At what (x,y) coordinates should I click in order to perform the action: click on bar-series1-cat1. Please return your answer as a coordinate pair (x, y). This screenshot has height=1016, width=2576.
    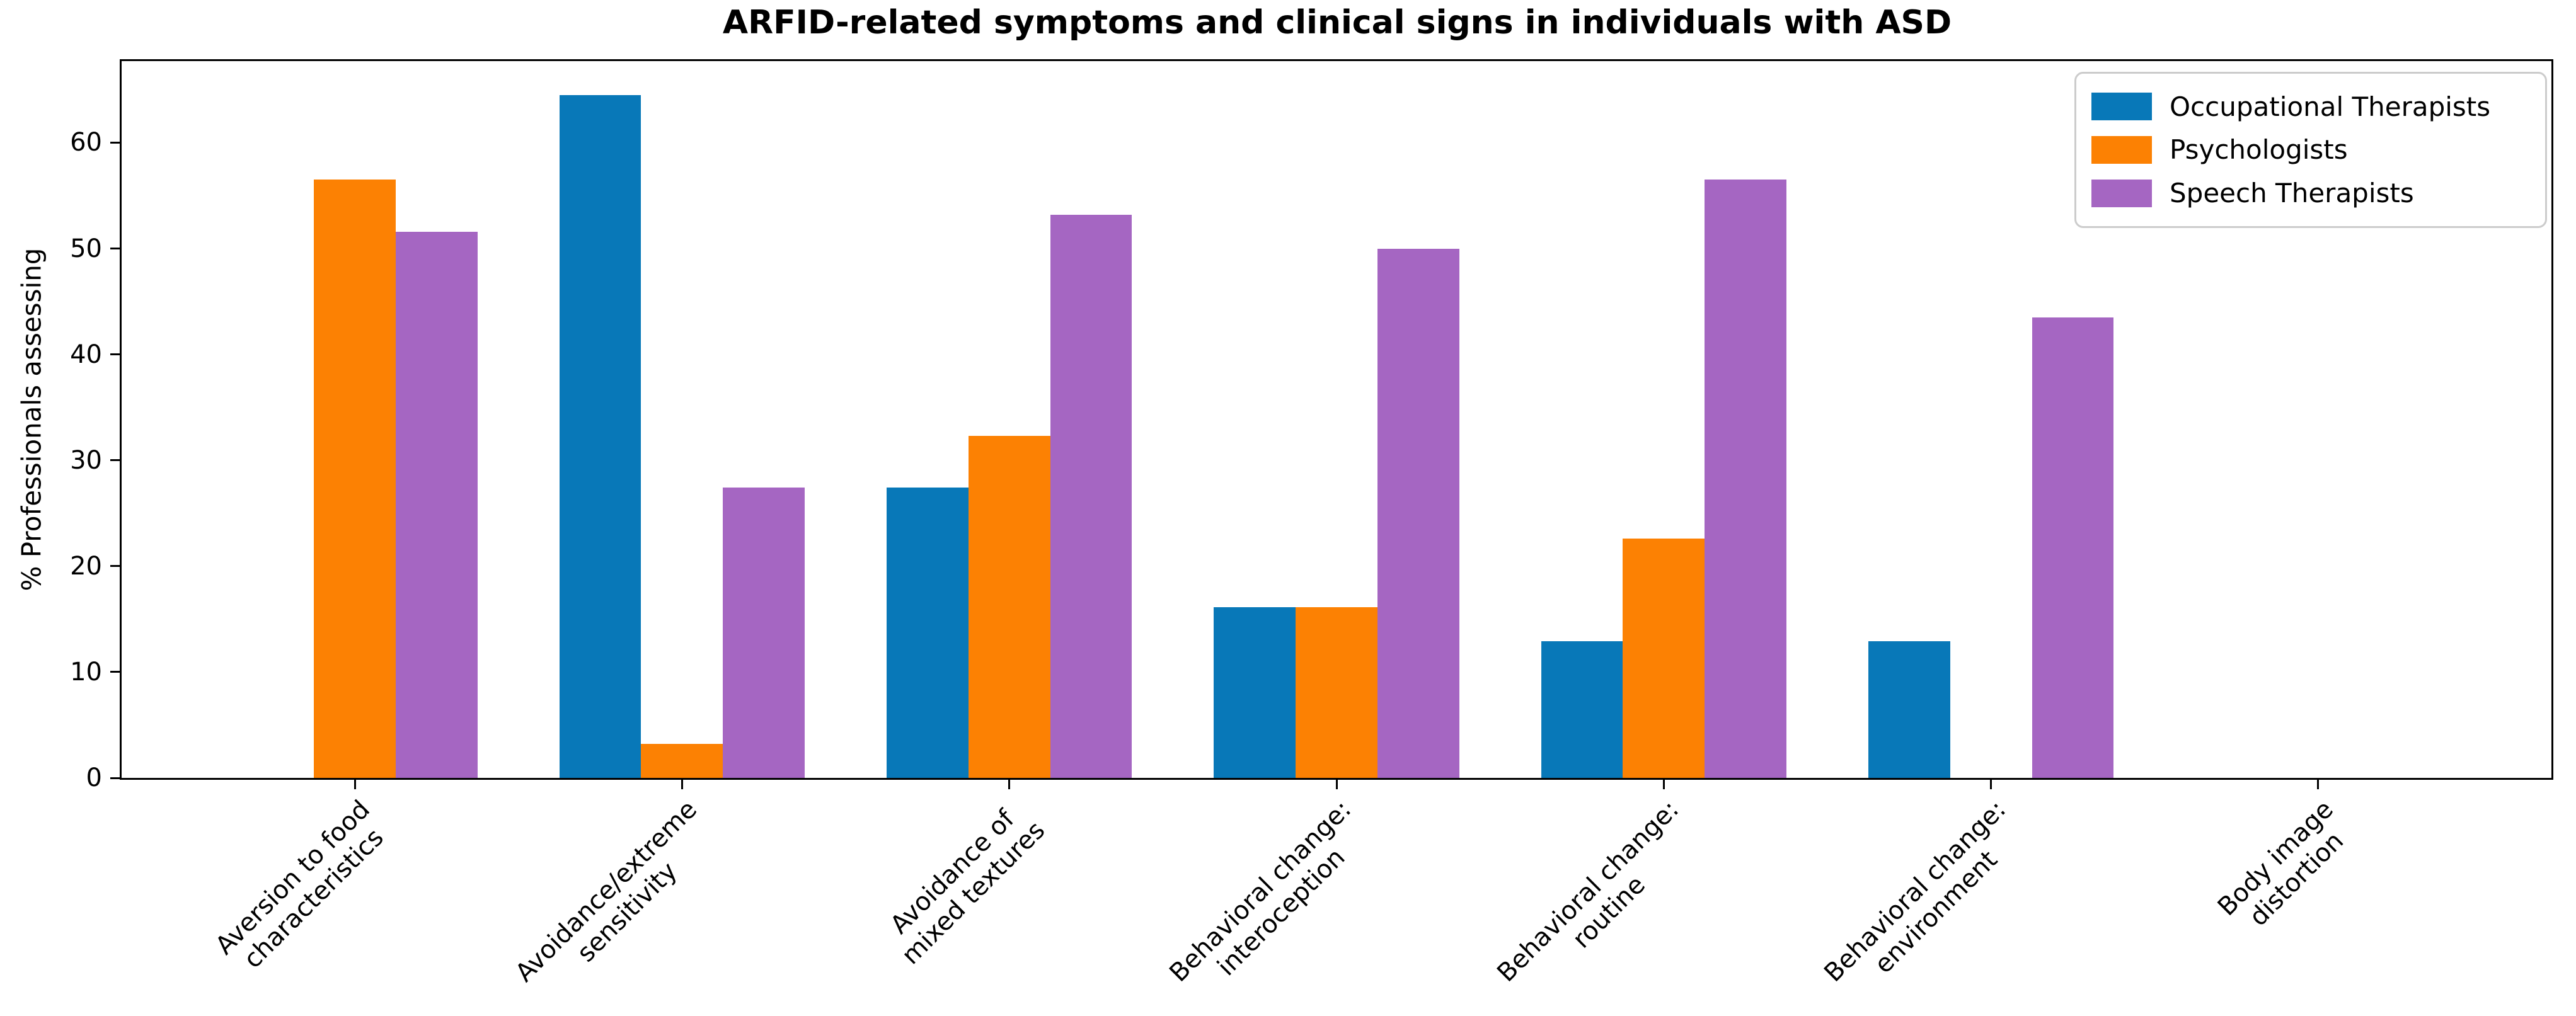
    Looking at the image, I should click on (682, 761).